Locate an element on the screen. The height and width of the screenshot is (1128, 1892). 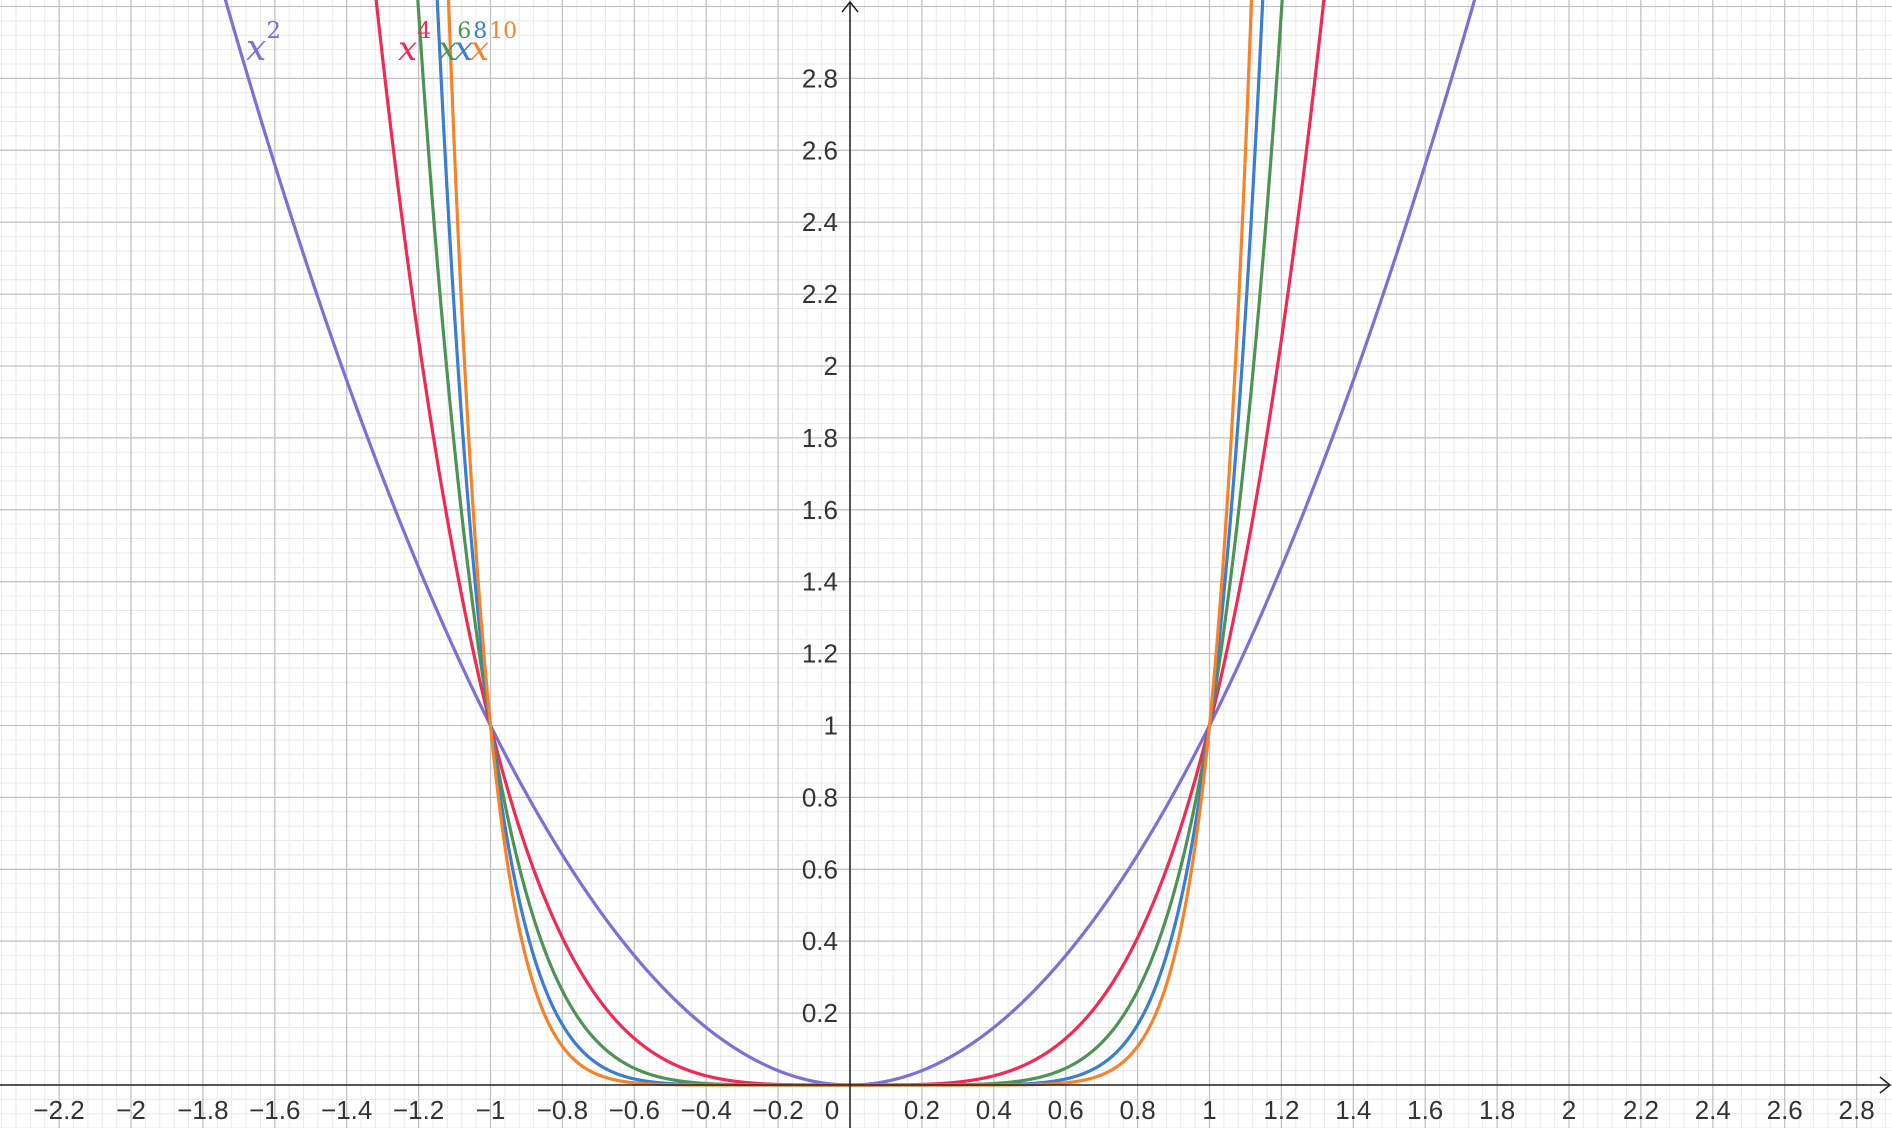
y-tick-label: 0.2 is located at coordinates (820, 1013).